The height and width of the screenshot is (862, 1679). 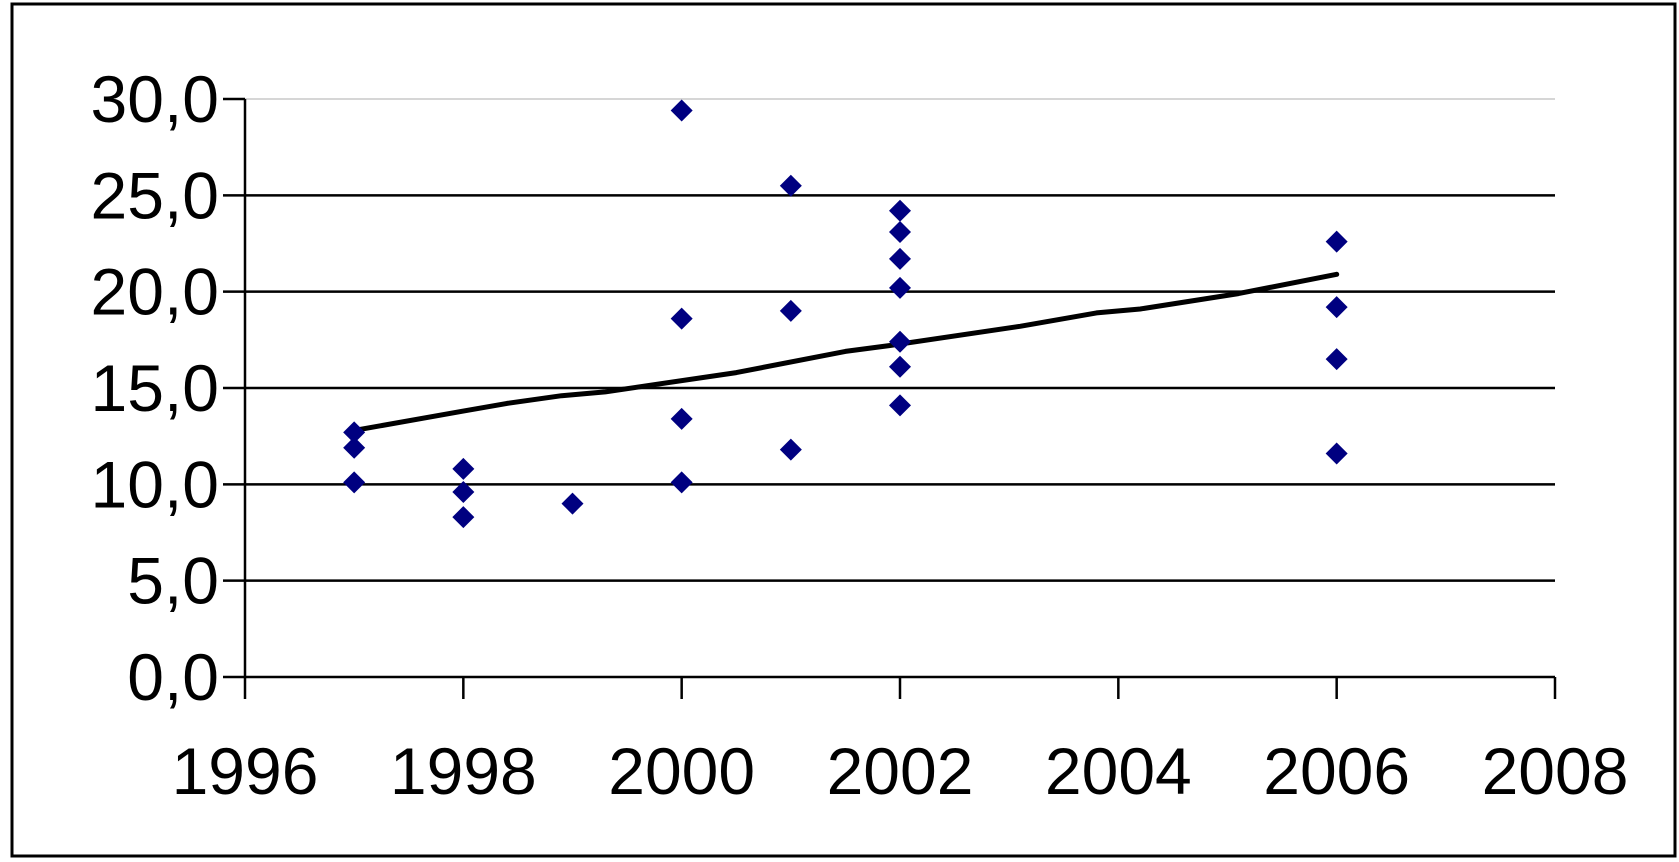 What do you see at coordinates (245, 771) in the screenshot?
I see `x-tick-label: 1996` at bounding box center [245, 771].